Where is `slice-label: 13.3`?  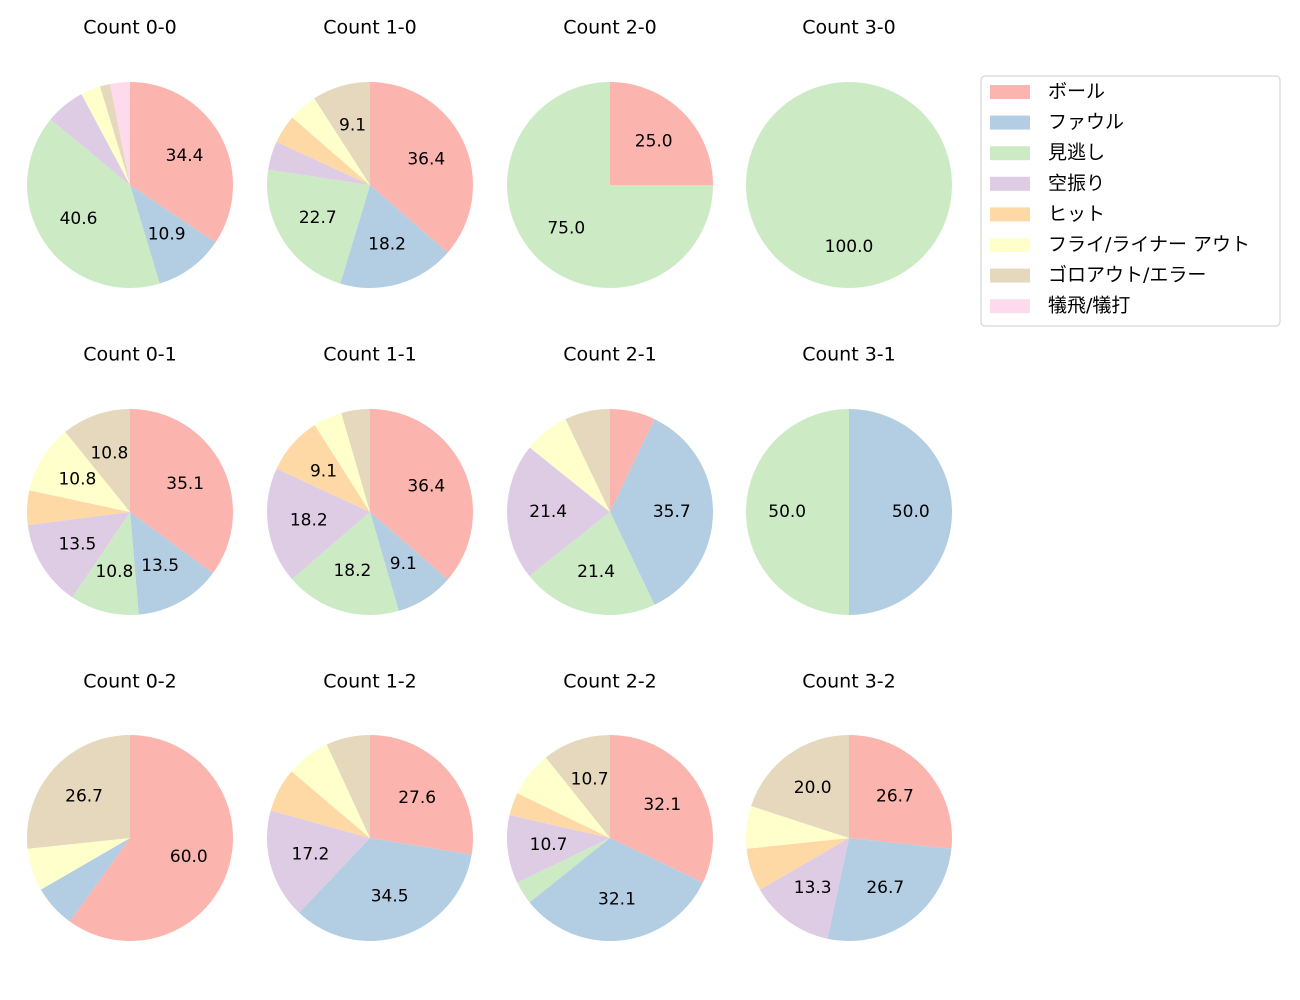
slice-label: 13.3 is located at coordinates (813, 888).